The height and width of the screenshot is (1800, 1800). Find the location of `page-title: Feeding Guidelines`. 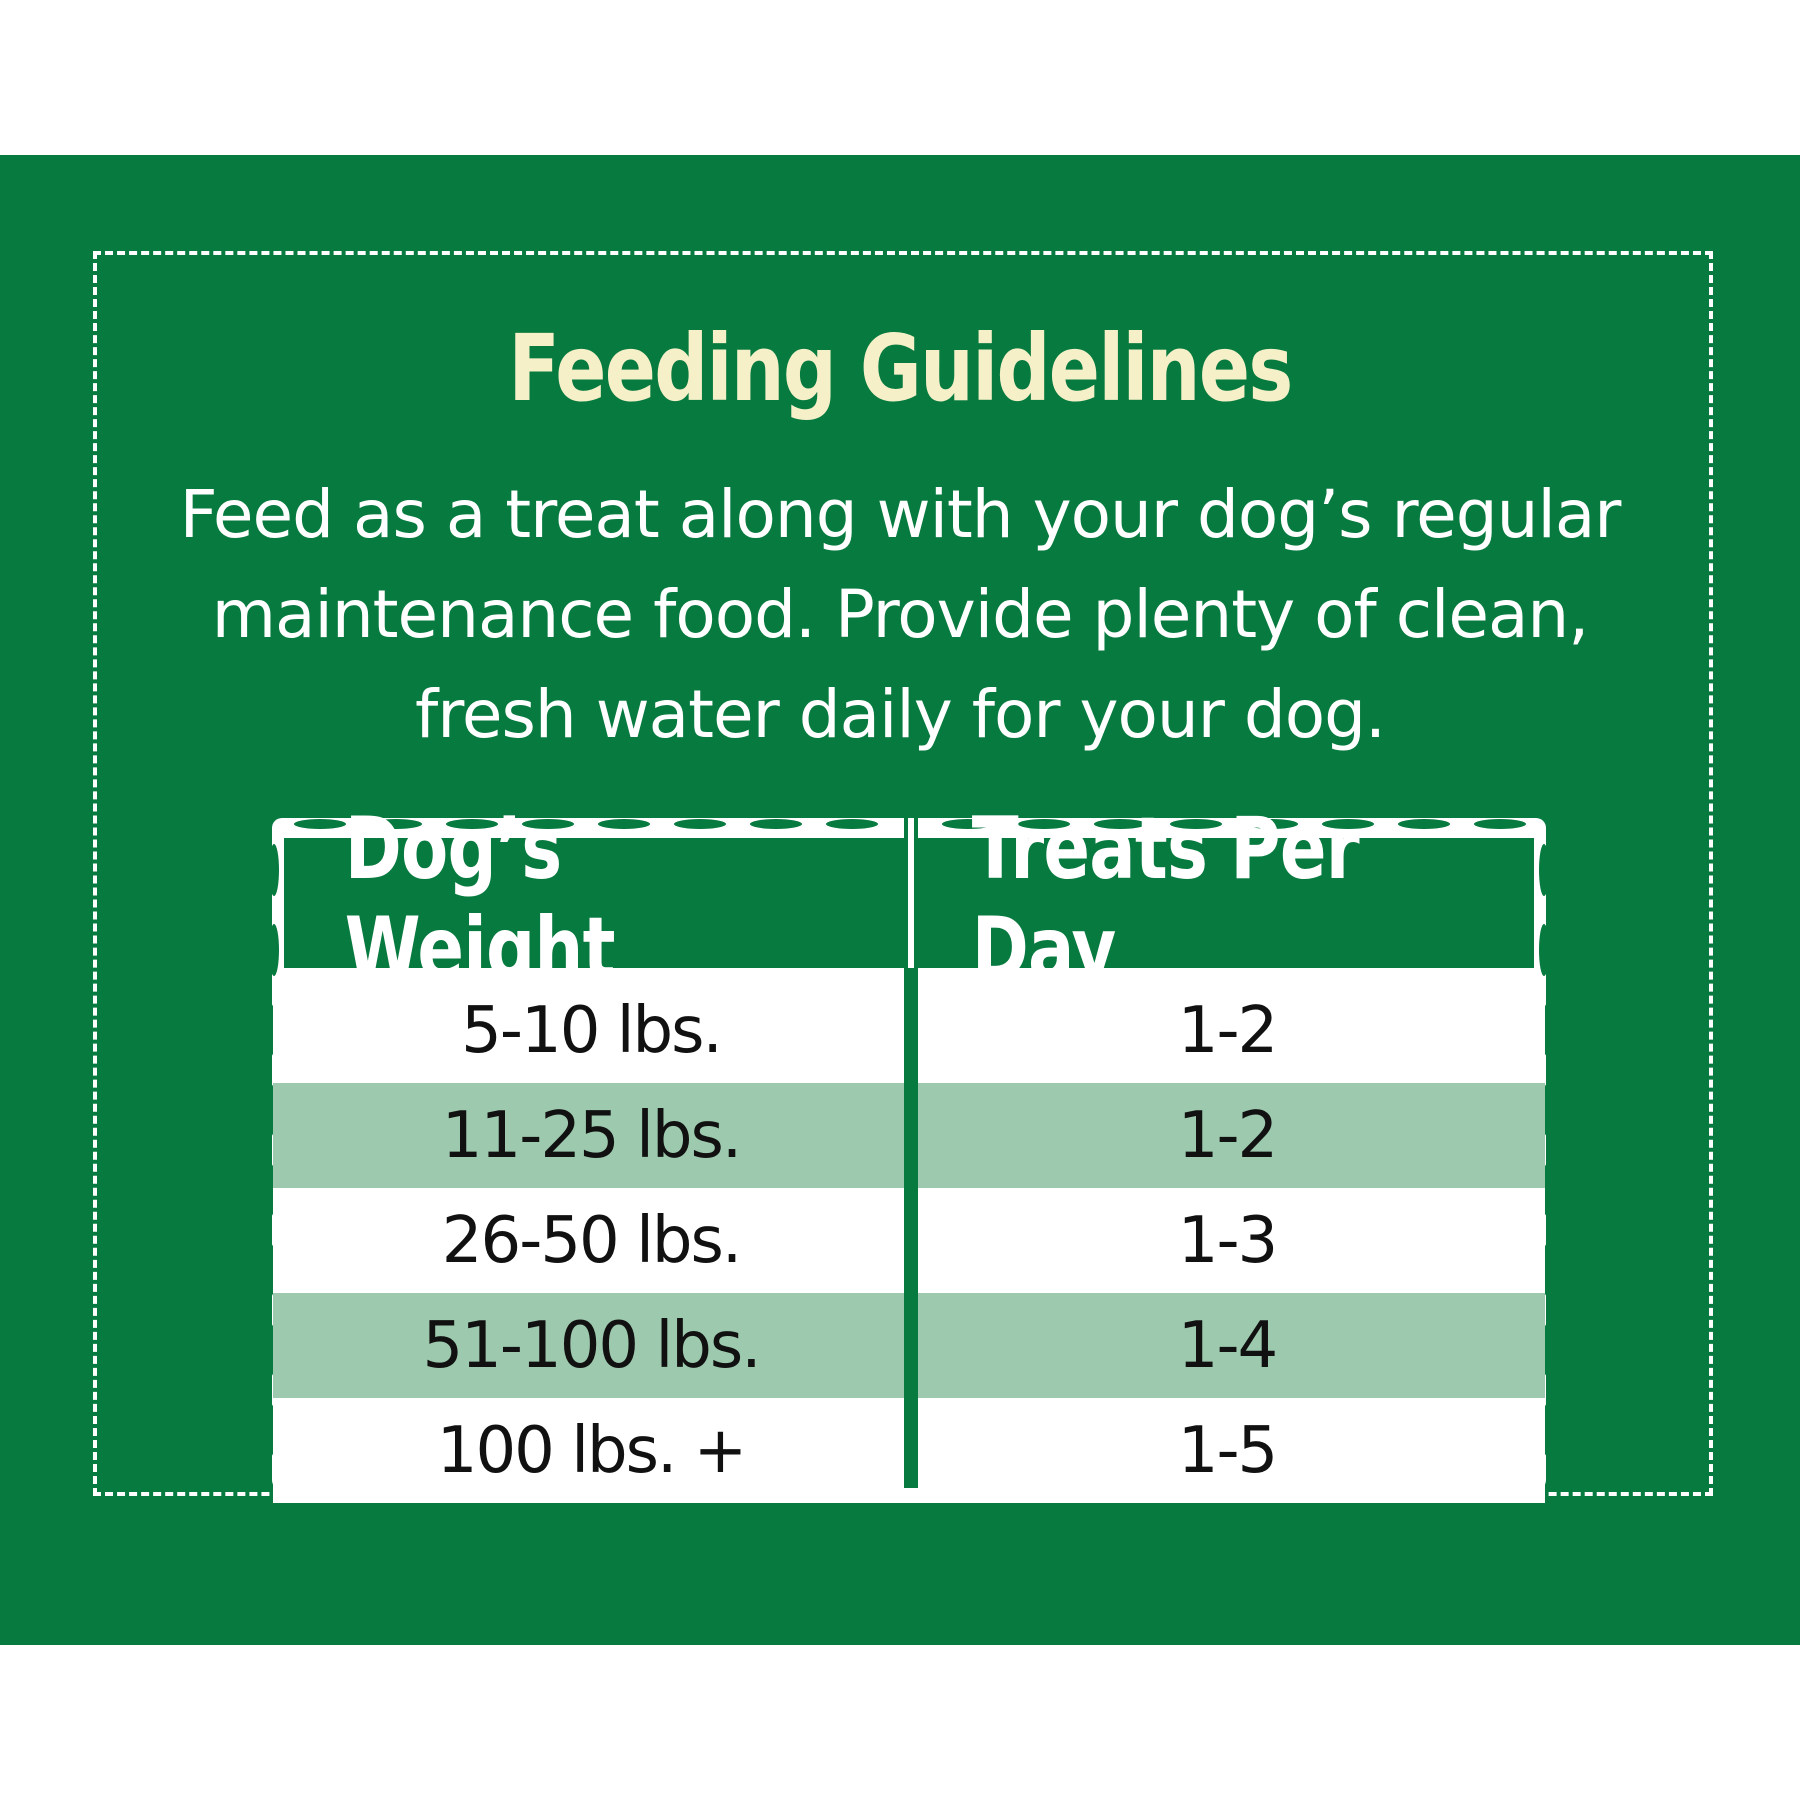

page-title: Feeding Guidelines is located at coordinates (900, 368).